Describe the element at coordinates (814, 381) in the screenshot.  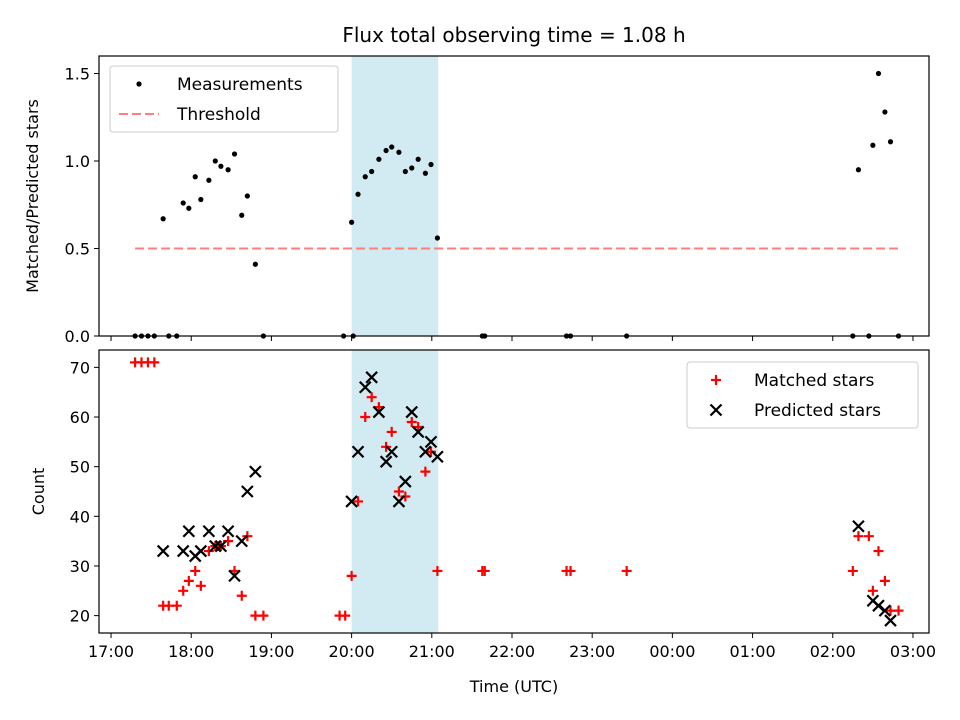
I see `legend-label: Matched stars` at that location.